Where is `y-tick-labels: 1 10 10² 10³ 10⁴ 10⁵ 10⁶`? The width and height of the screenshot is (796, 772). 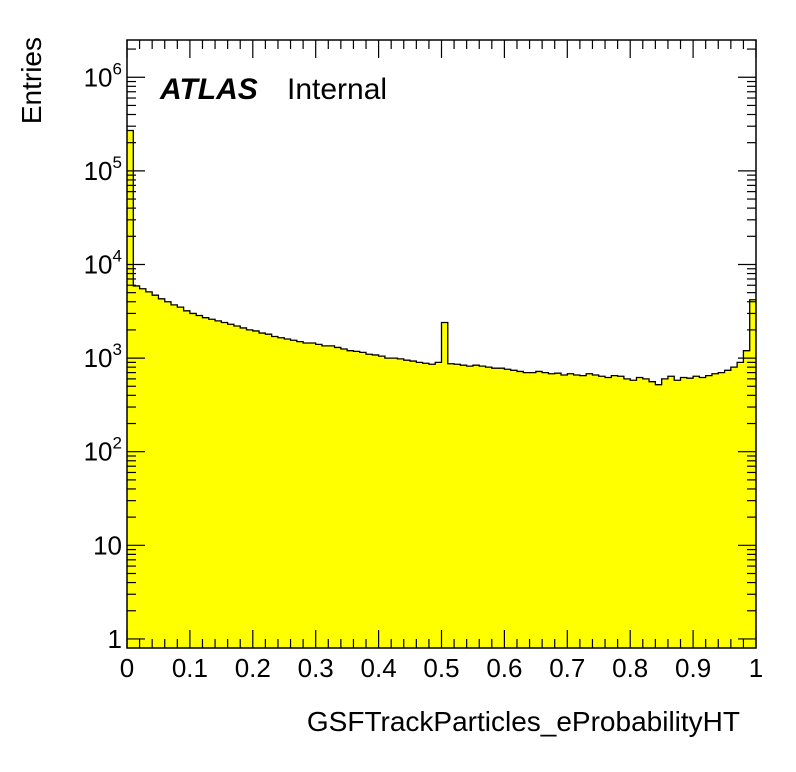 y-tick-labels: 1 10 10² 10³ 10⁴ 10⁵ 10⁶ is located at coordinates (103, 356).